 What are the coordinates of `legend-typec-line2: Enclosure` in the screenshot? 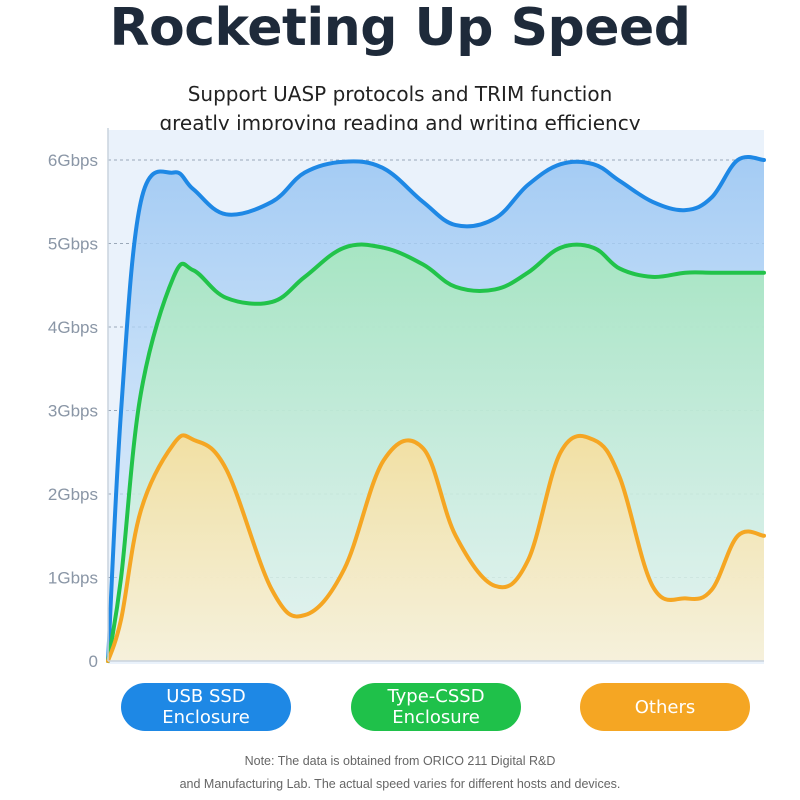 It's located at (436, 717).